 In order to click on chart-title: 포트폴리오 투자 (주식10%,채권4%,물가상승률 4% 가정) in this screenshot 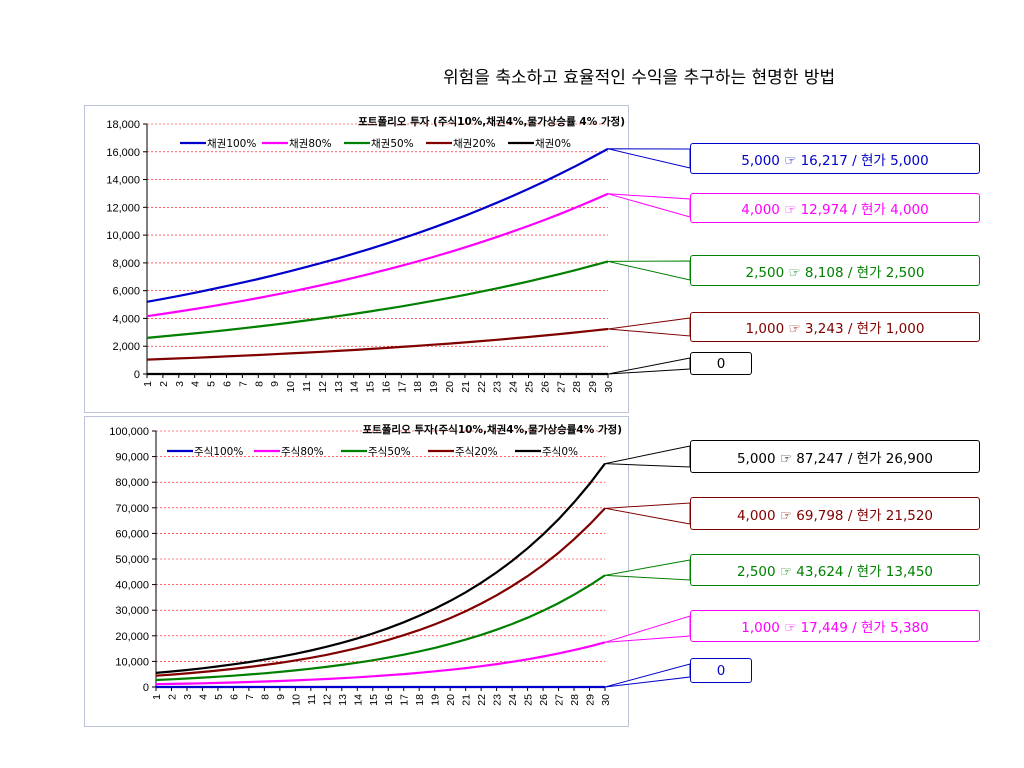, I will do `click(491, 121)`.